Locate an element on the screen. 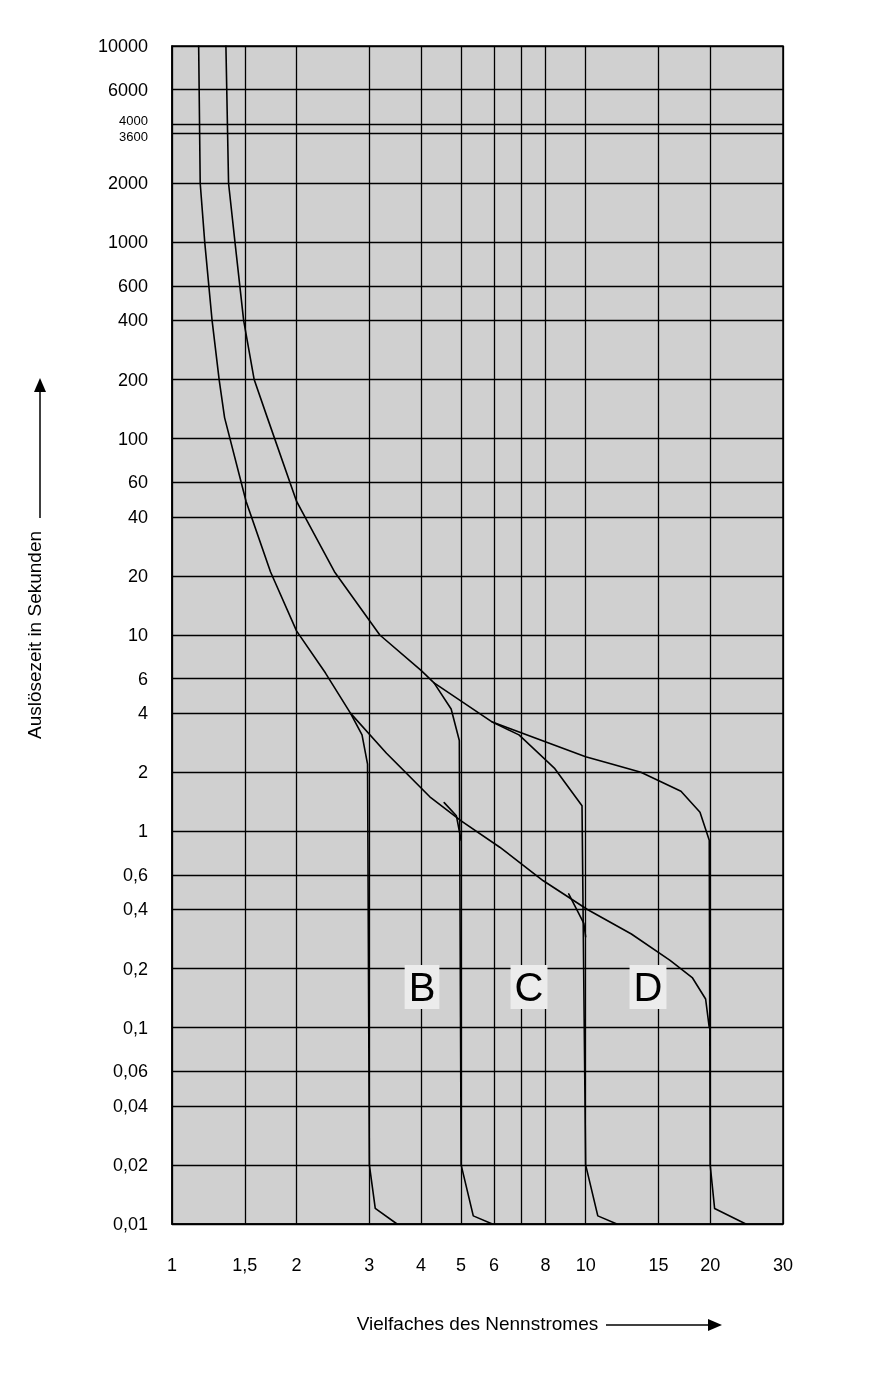 The width and height of the screenshot is (871, 1379). y-tick-label: 10000 is located at coordinates (122, 46).